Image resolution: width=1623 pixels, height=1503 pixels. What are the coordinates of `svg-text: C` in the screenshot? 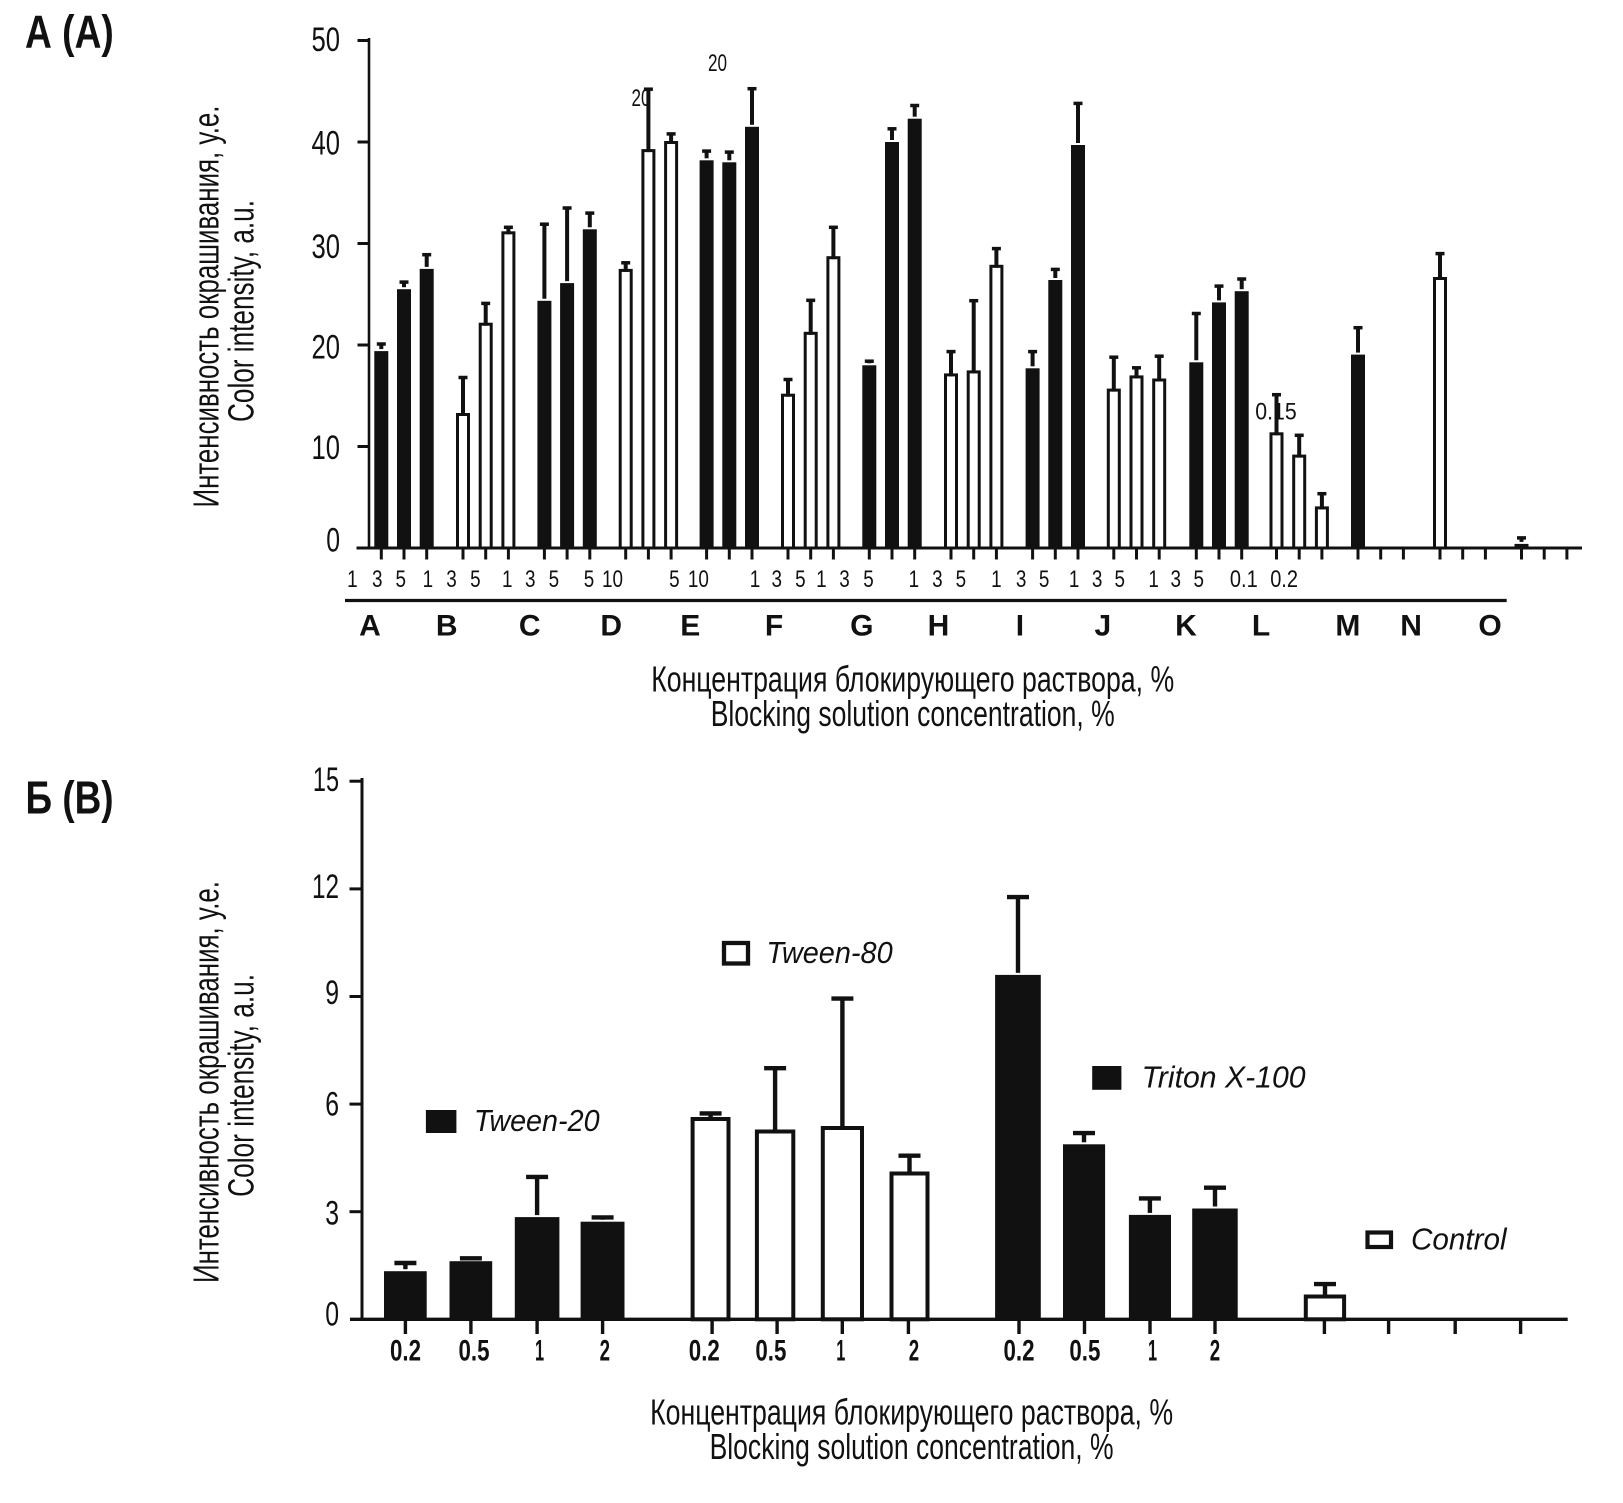 It's located at (530, 626).